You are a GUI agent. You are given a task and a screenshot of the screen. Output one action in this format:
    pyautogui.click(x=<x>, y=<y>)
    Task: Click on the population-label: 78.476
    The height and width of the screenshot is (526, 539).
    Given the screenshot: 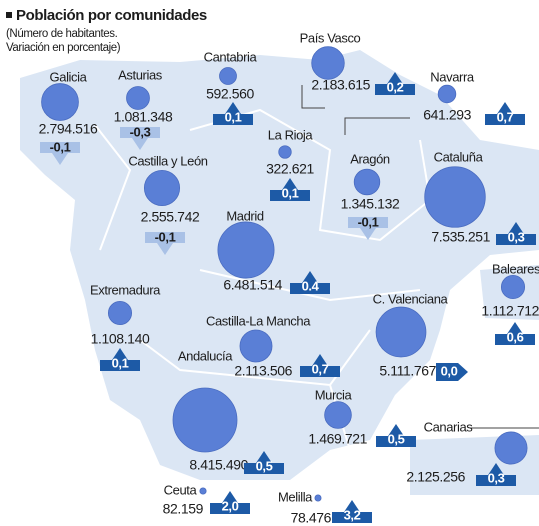 What is the action you would take?
    pyautogui.click(x=311, y=518)
    